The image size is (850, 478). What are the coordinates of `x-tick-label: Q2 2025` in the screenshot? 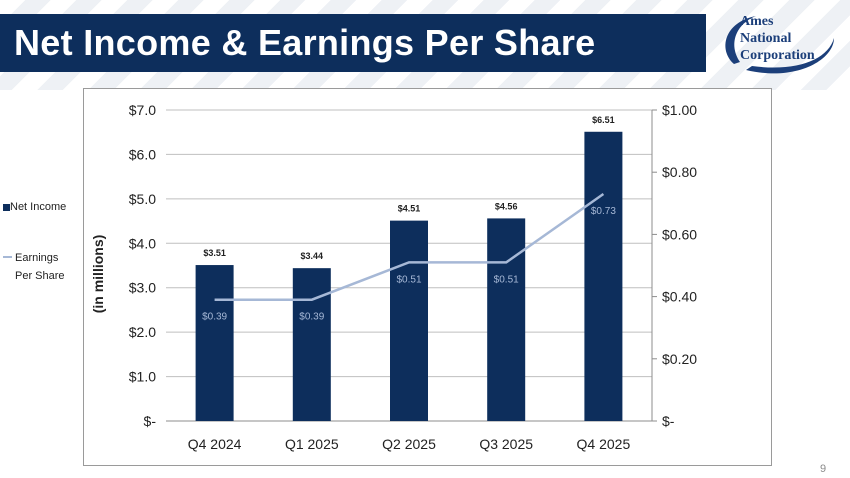 It's located at (409, 444).